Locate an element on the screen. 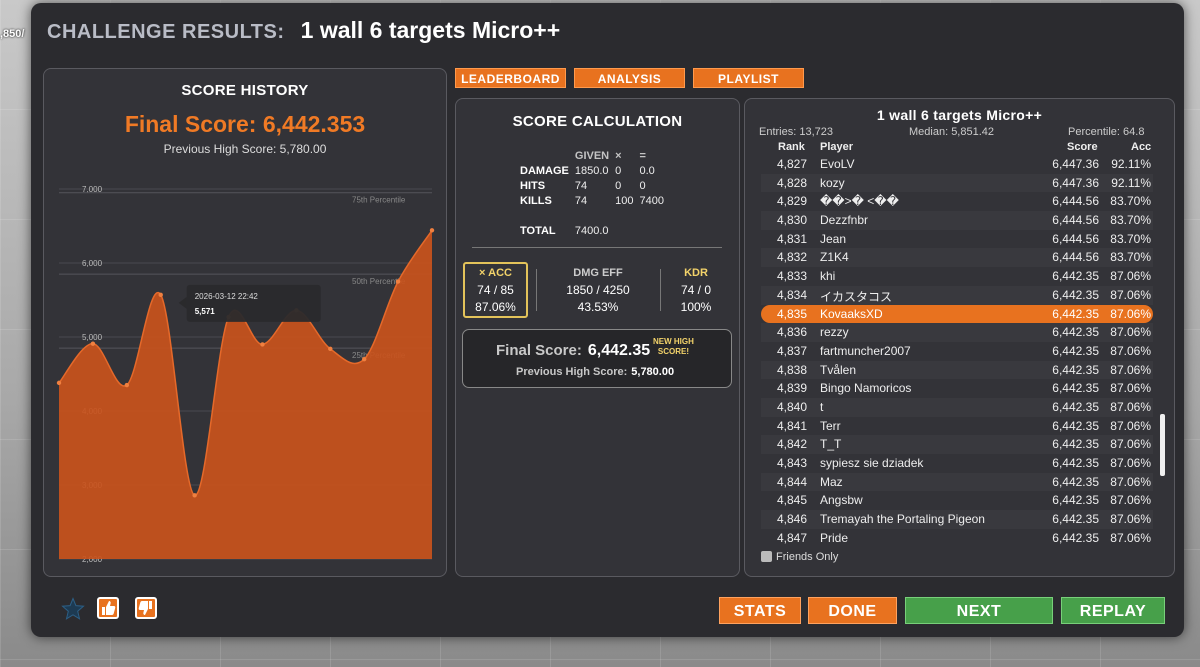  history-previous-high: Previous High Score: 5,780.00 is located at coordinates (245, 149).